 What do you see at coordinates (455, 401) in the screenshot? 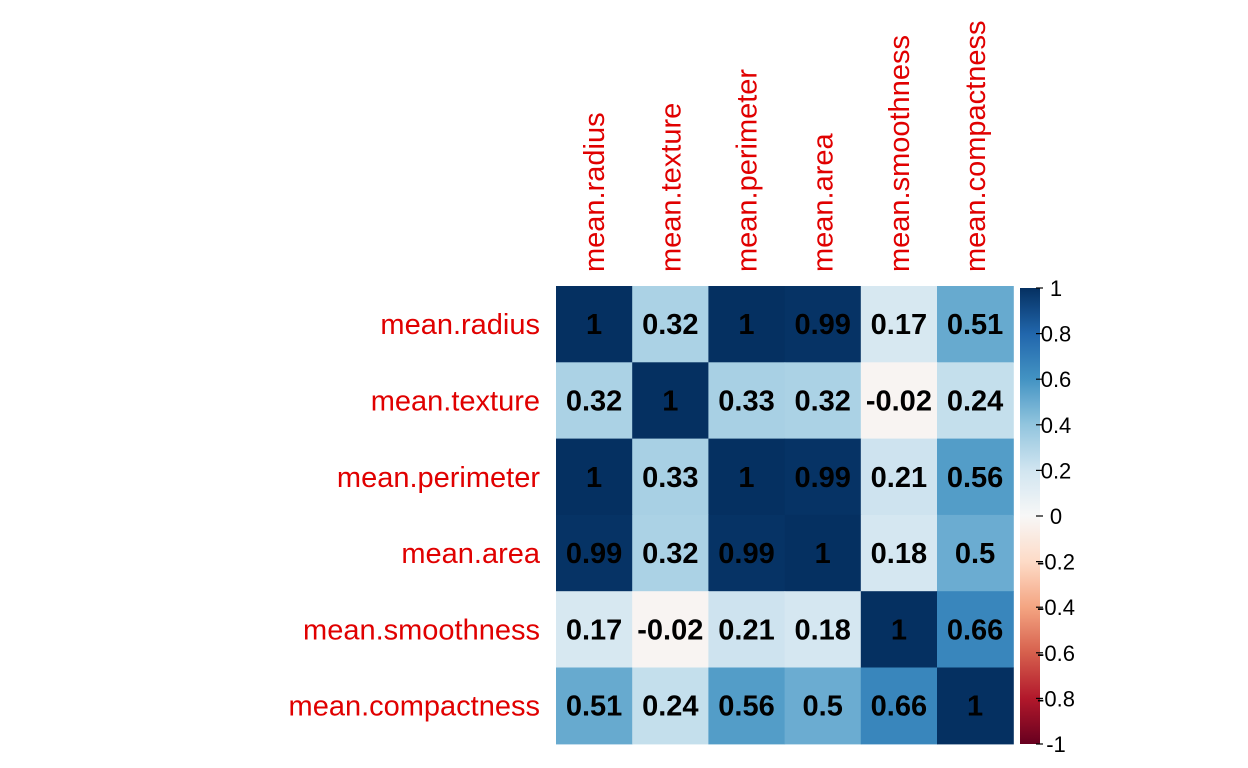
I see `row-label: mean.texture` at bounding box center [455, 401].